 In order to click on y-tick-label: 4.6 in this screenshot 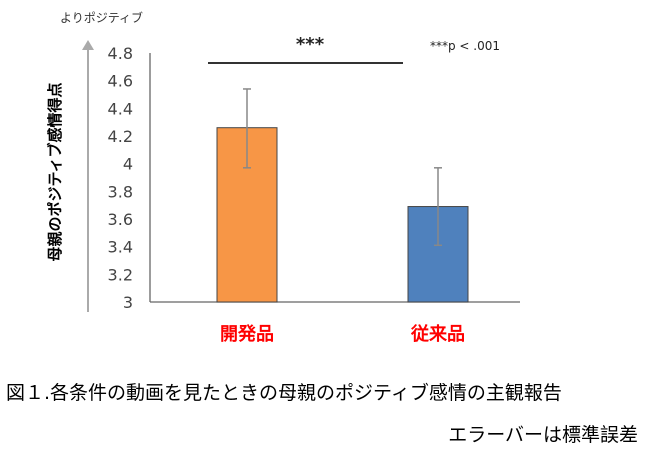, I will do `click(120, 81)`.